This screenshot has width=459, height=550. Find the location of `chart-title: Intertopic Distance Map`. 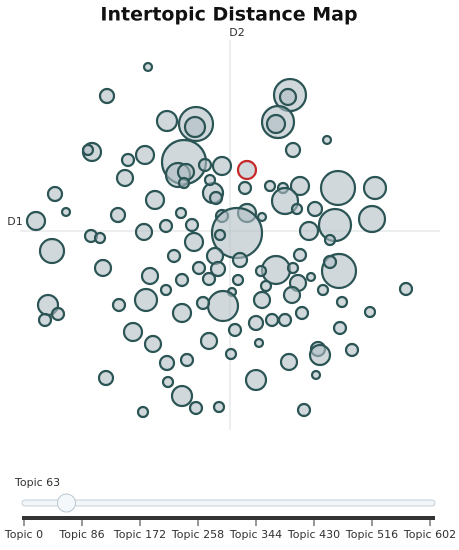

chart-title: Intertopic Distance Map is located at coordinates (228, 15).